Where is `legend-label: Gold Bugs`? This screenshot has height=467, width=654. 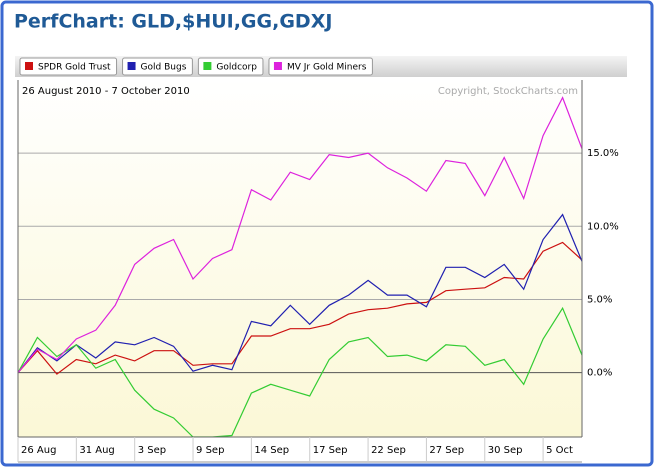
legend-label: Gold Bugs is located at coordinates (164, 68).